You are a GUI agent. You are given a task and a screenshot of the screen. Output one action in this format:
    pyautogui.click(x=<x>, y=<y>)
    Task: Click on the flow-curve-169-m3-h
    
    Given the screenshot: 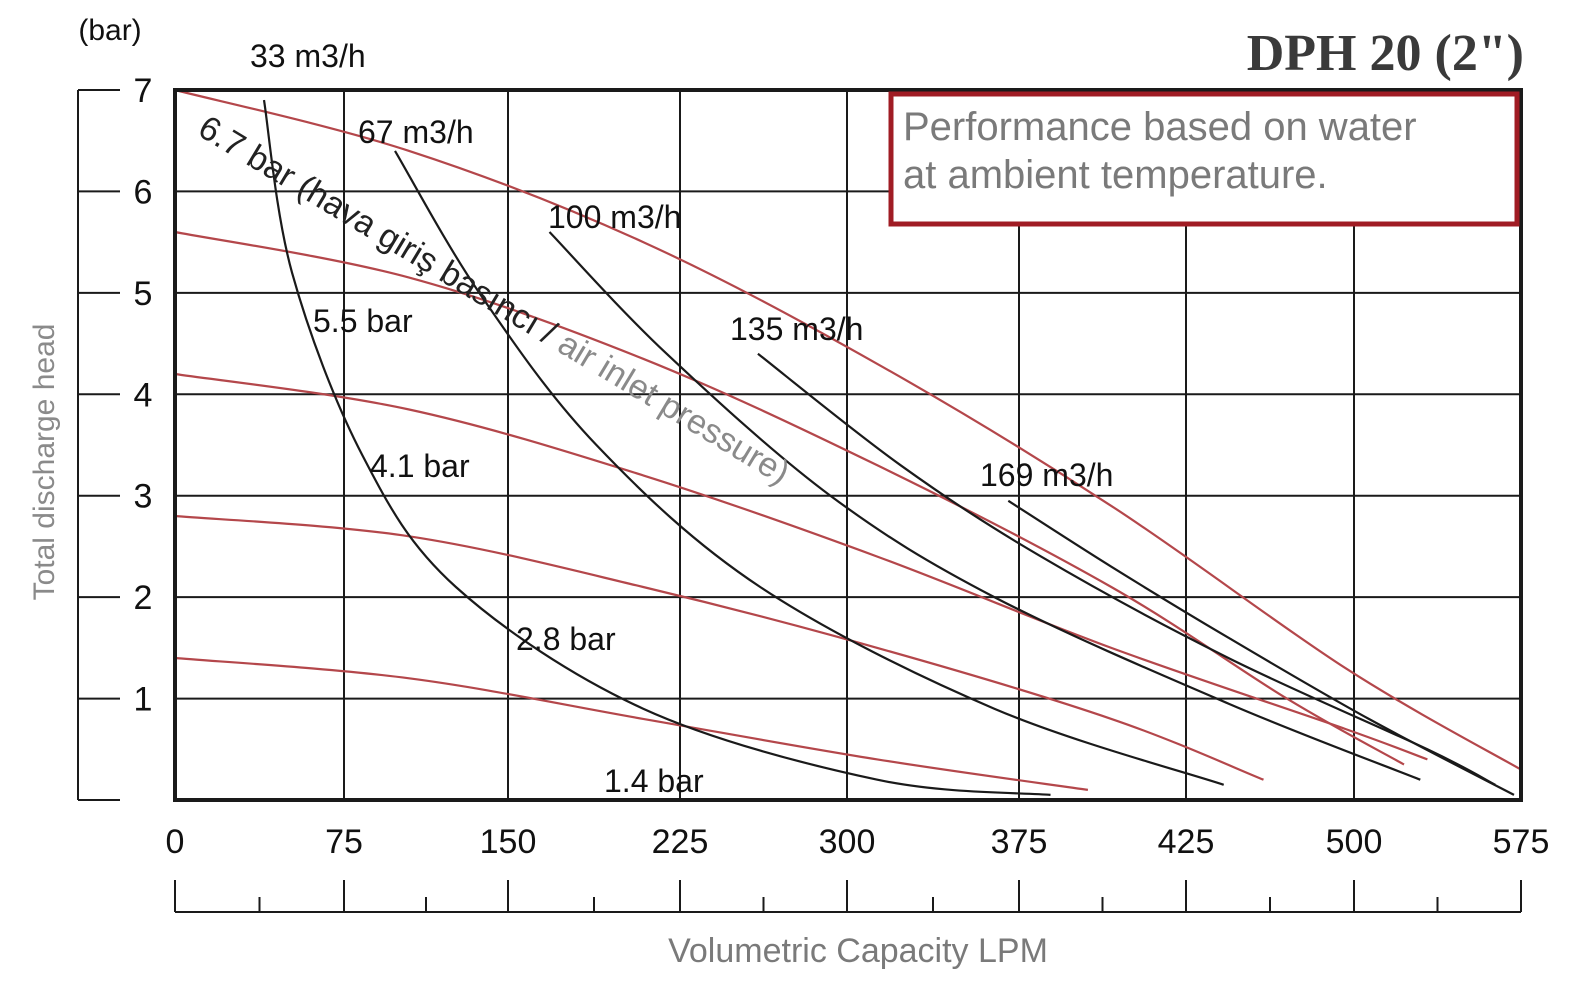 What is the action you would take?
    pyautogui.click(x=1261, y=647)
    